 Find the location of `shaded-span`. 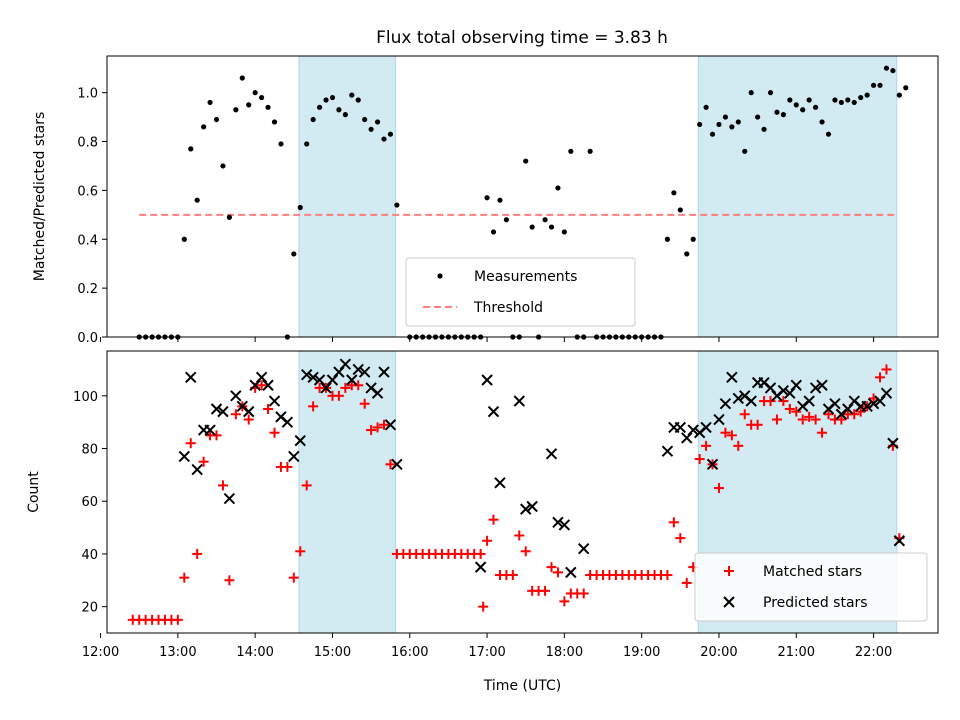

shaded-span is located at coordinates (347, 492).